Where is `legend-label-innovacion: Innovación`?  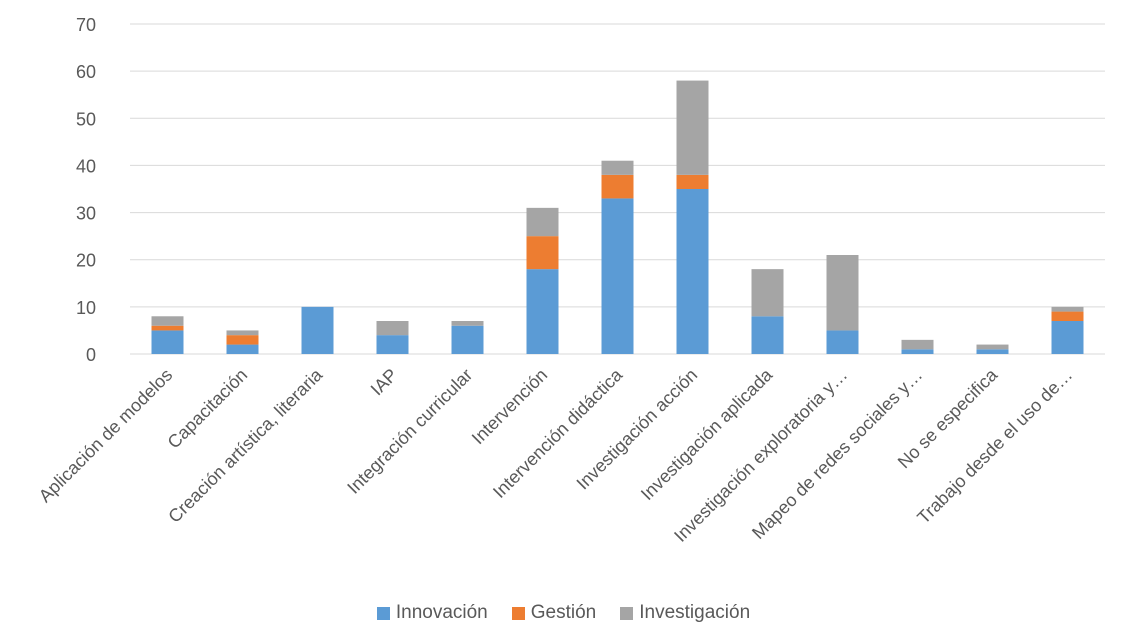
legend-label-innovacion: Innovación is located at coordinates (441, 612).